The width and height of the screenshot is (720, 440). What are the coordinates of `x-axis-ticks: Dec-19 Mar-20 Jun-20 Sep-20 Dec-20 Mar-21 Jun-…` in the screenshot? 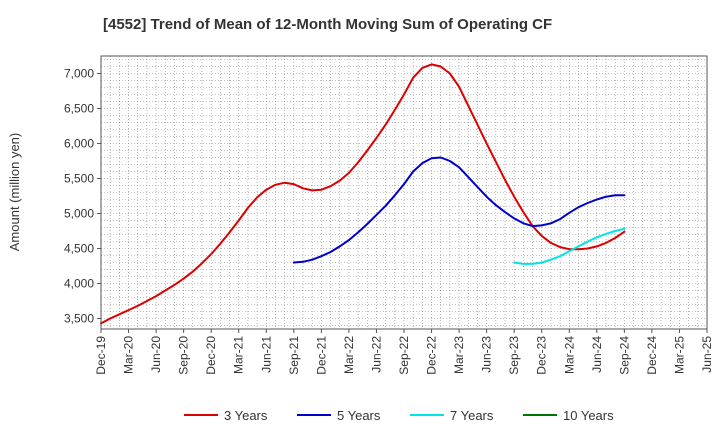 It's located at (404, 352).